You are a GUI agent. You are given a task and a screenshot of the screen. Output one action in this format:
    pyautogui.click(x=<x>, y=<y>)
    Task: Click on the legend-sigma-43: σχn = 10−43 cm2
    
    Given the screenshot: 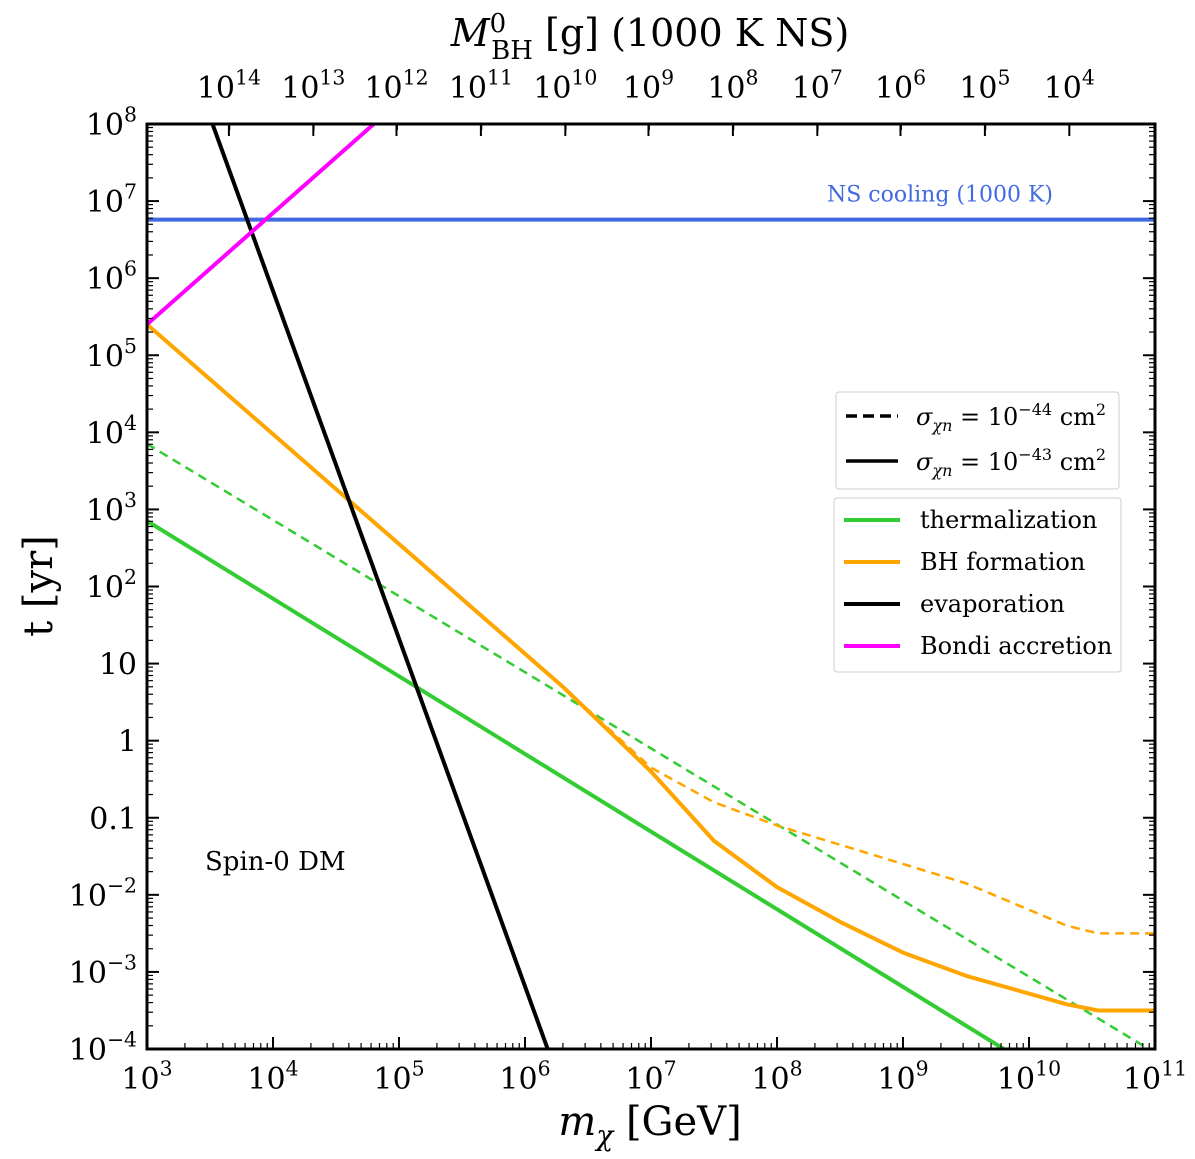 What is the action you would take?
    pyautogui.click(x=1011, y=462)
    